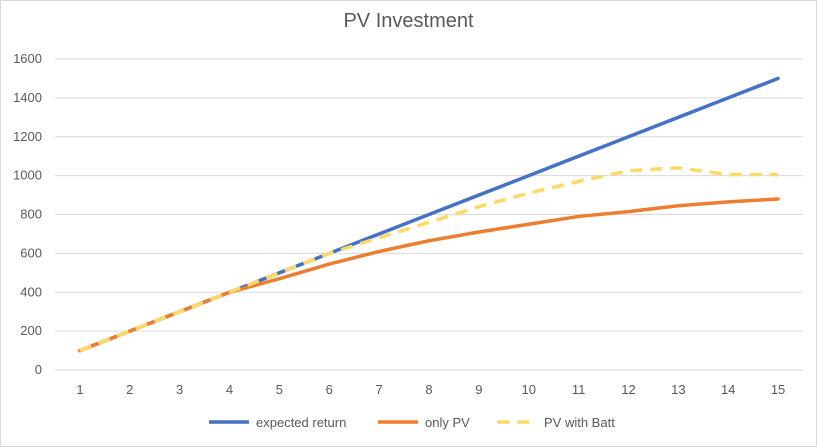 Image resolution: width=817 pixels, height=447 pixels. I want to click on x-tick-label: 2, so click(129, 389).